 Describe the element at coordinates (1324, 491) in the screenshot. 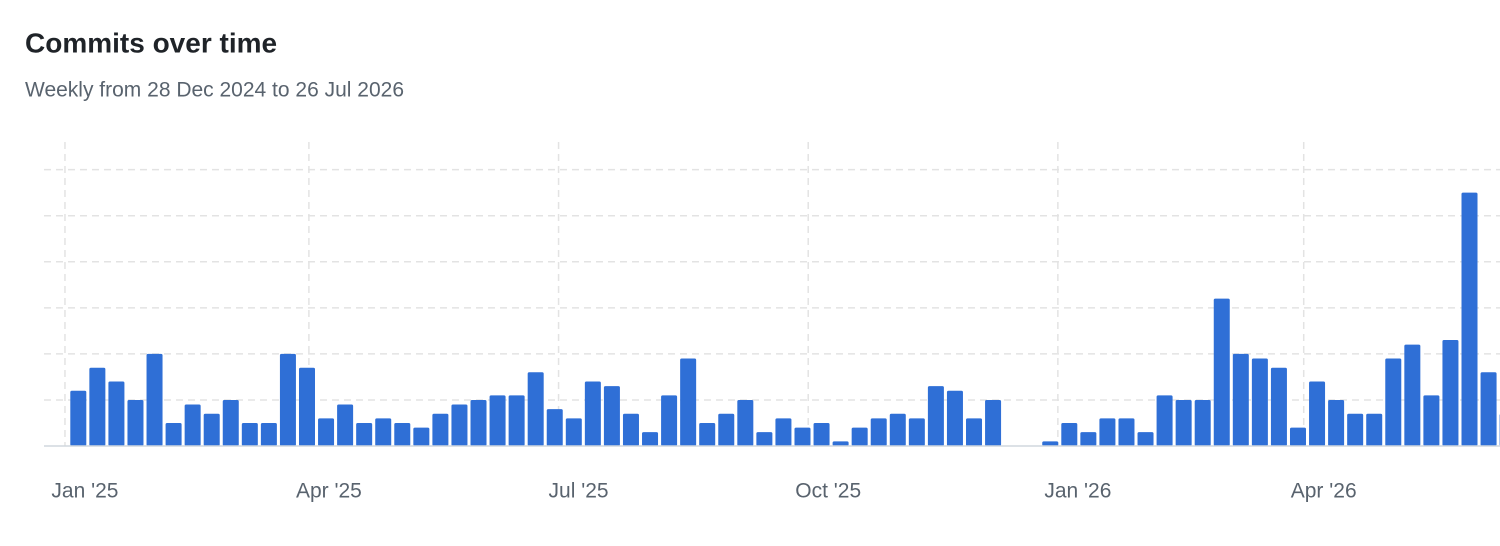

I see `x-tick-label: Apr '26` at that location.